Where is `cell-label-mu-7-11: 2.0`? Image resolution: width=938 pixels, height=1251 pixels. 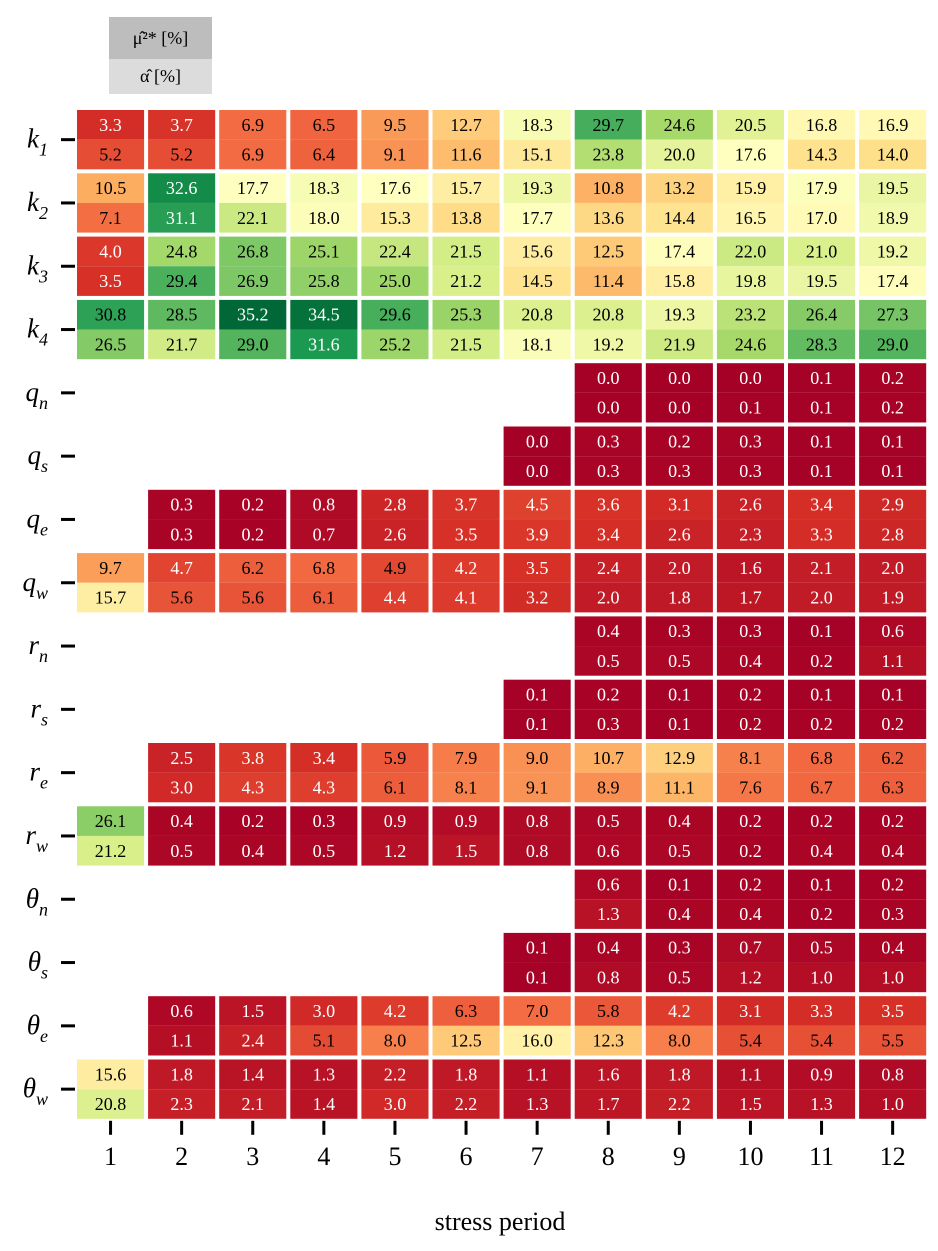
cell-label-mu-7-11: 2.0 is located at coordinates (892, 568).